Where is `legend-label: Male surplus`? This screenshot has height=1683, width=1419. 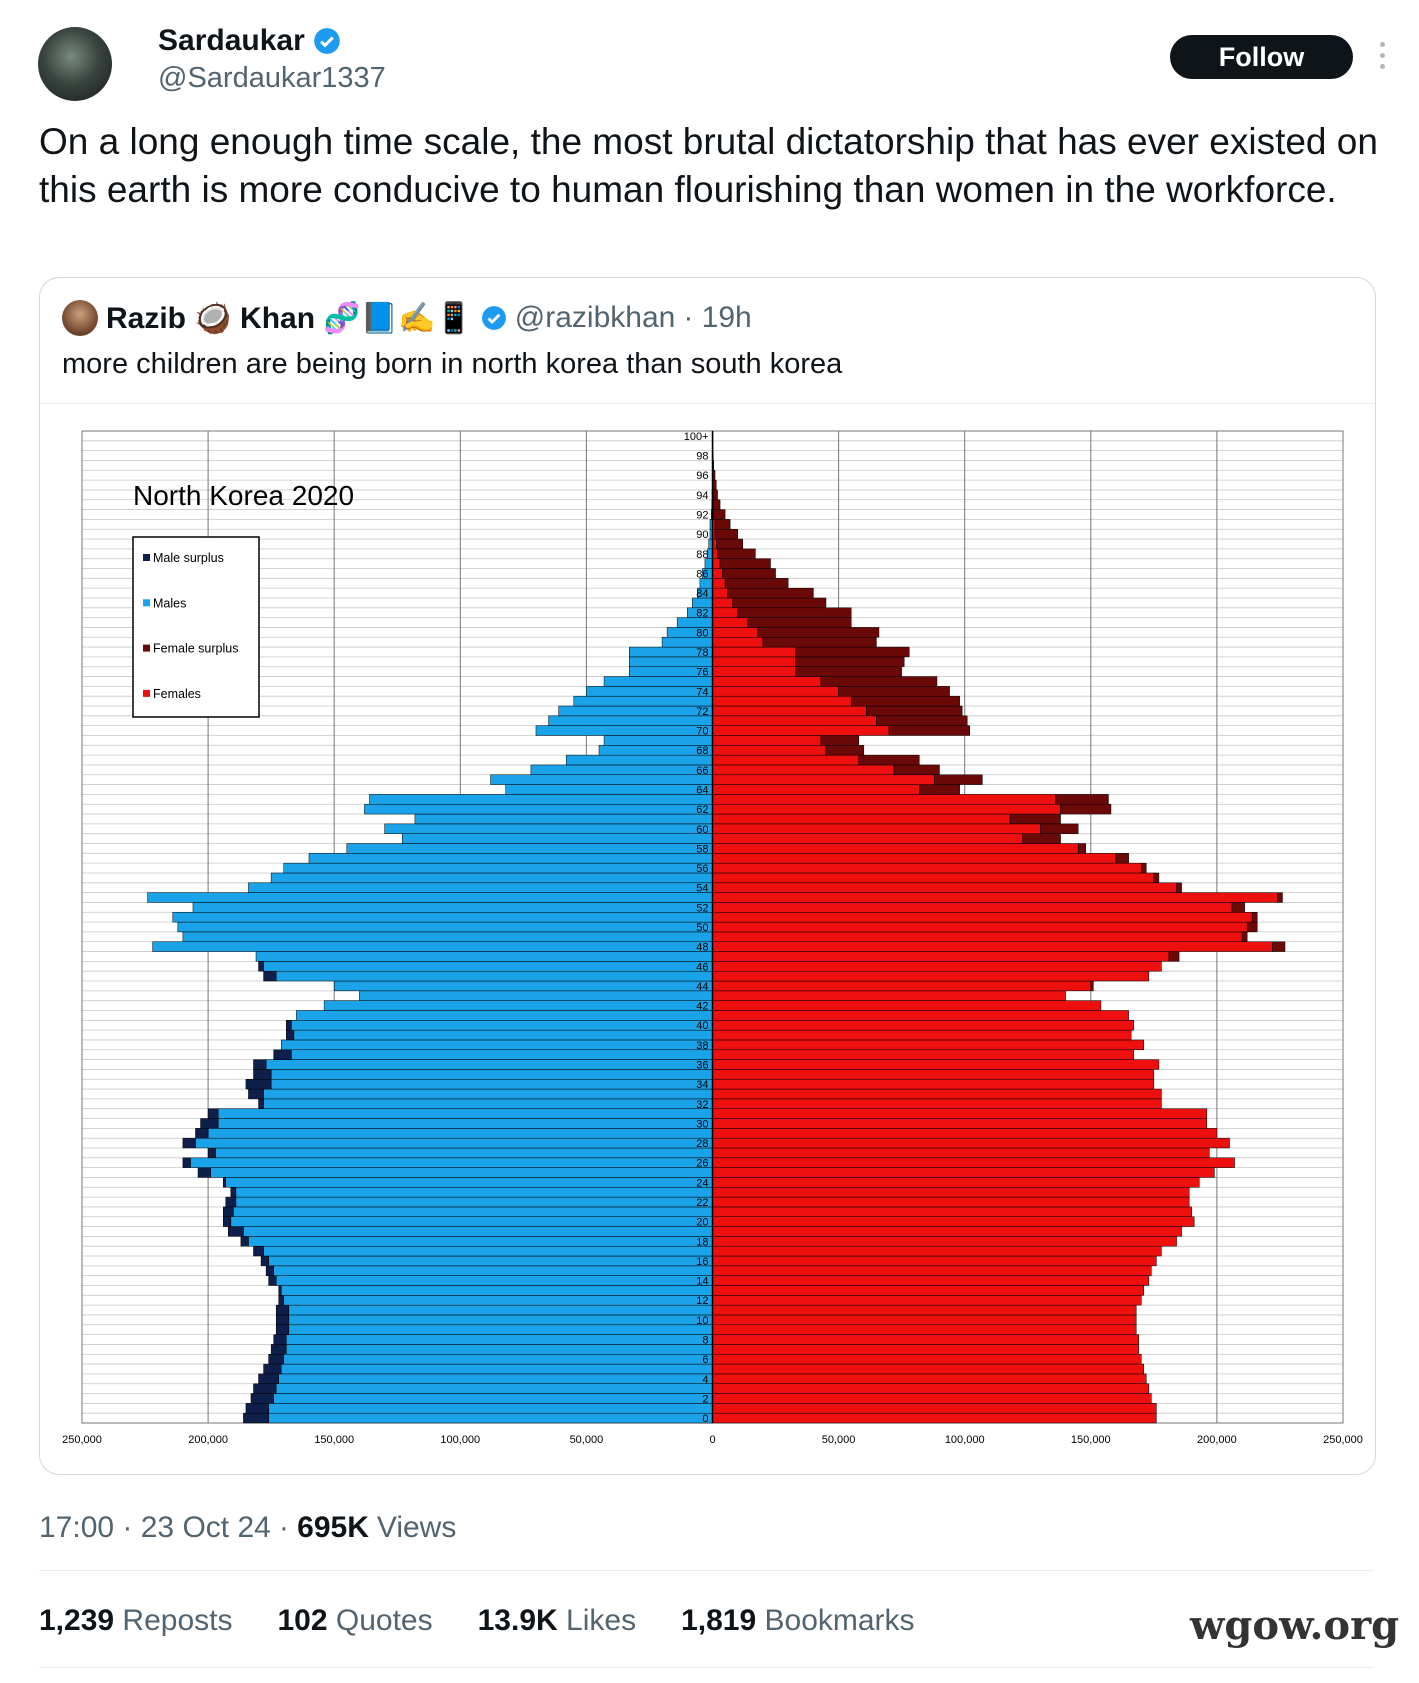
legend-label: Male surplus is located at coordinates (188, 558).